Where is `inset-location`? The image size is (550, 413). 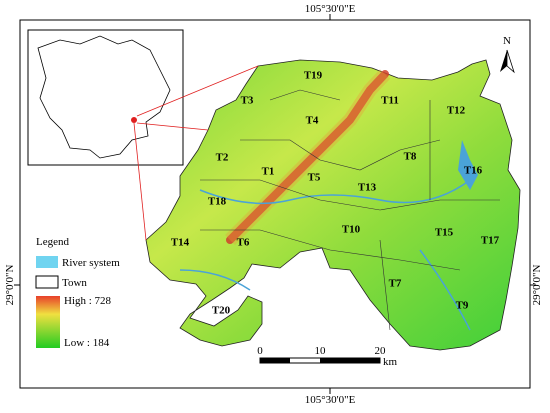
inset-location is located at coordinates (134, 120).